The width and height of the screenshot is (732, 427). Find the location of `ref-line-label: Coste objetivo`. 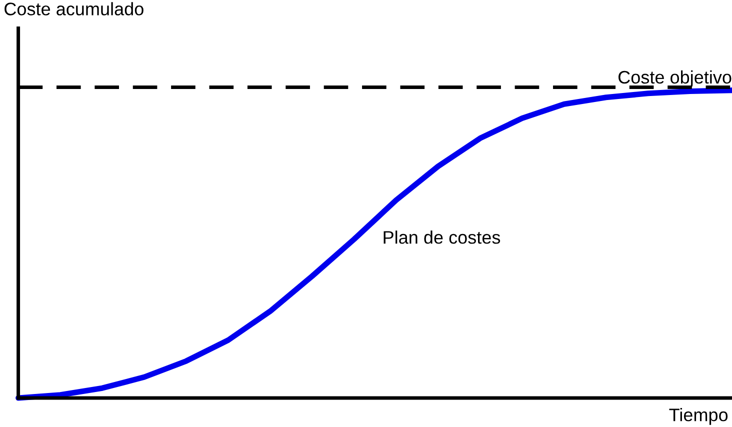

ref-line-label: Coste objetivo is located at coordinates (675, 79).